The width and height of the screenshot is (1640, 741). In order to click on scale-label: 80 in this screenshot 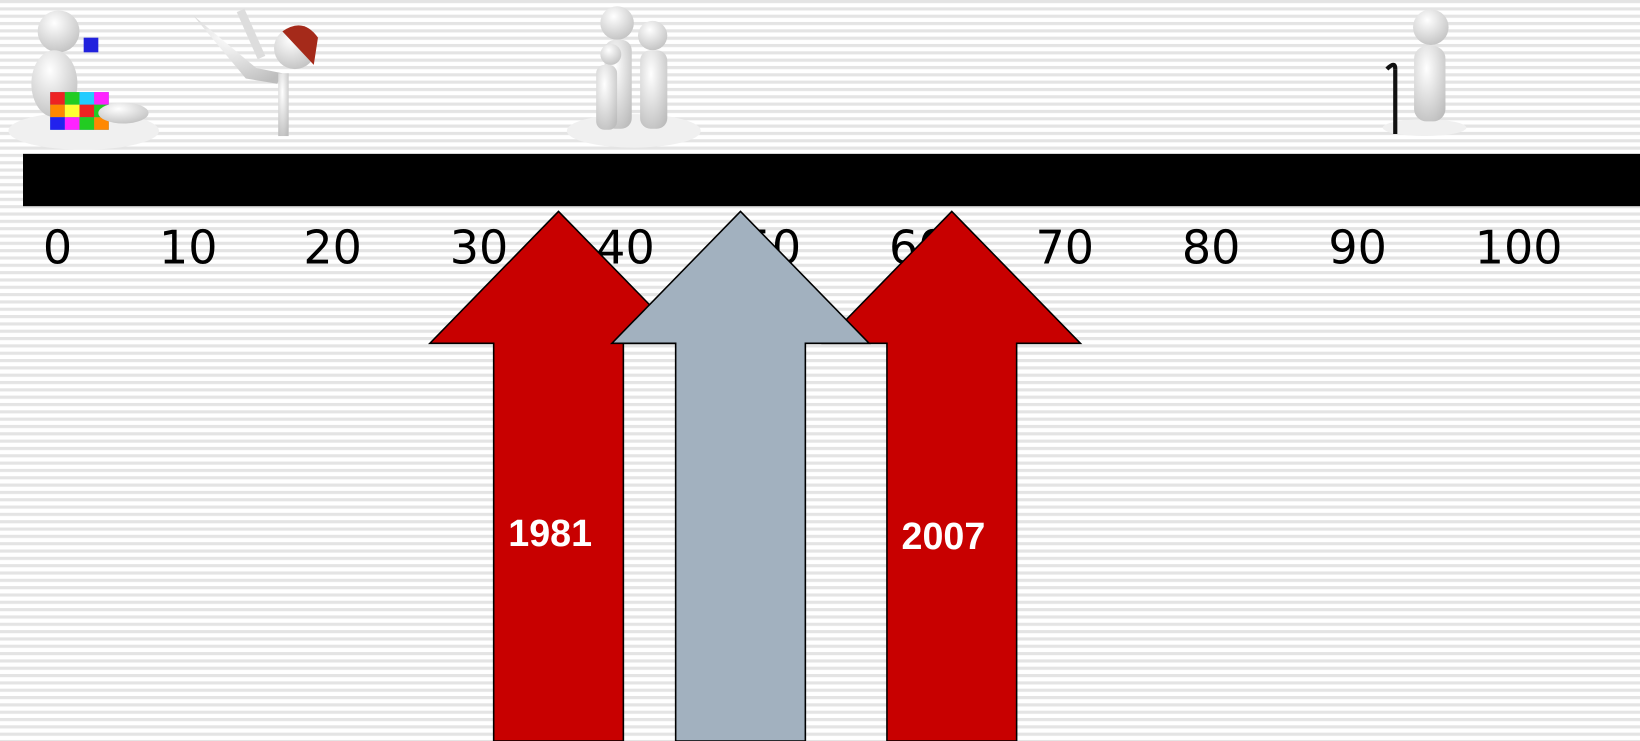, I will do `click(1211, 248)`.